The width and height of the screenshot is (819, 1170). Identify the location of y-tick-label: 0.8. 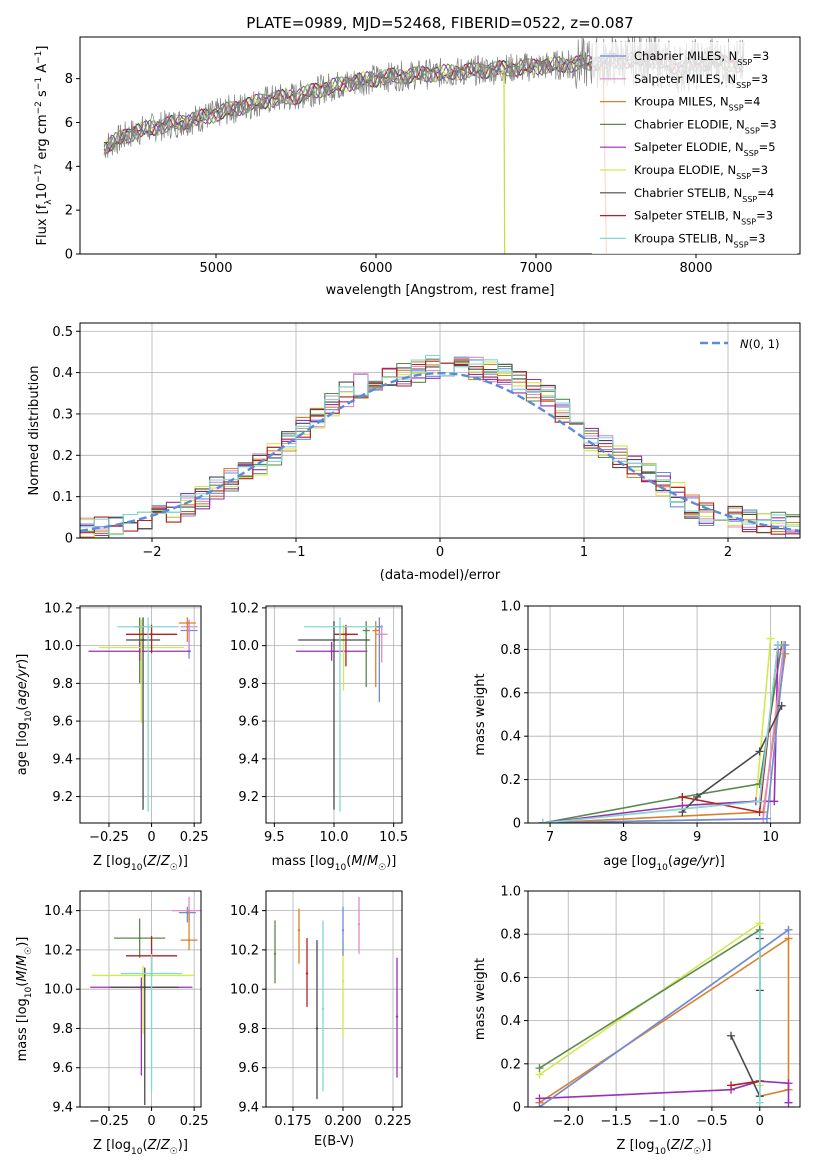
(510, 650).